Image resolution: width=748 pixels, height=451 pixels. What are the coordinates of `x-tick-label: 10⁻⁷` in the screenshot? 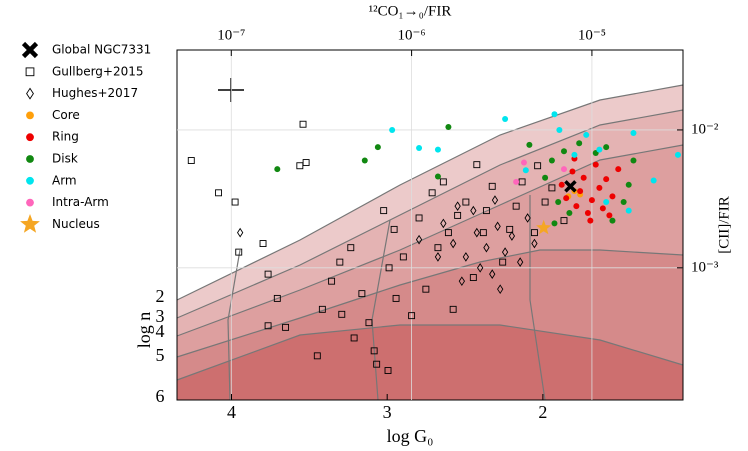 It's located at (231, 35).